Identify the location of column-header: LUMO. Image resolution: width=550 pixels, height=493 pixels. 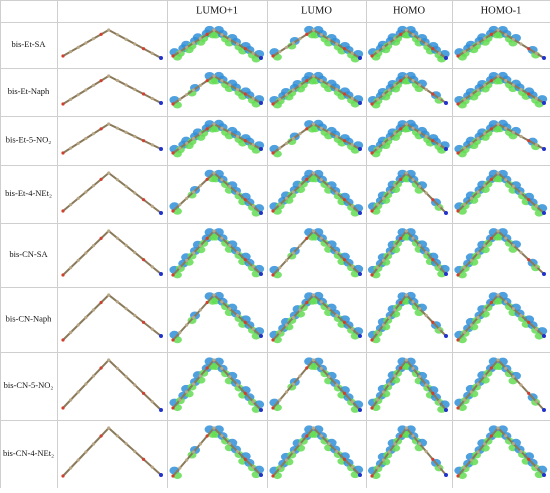
(316, 10).